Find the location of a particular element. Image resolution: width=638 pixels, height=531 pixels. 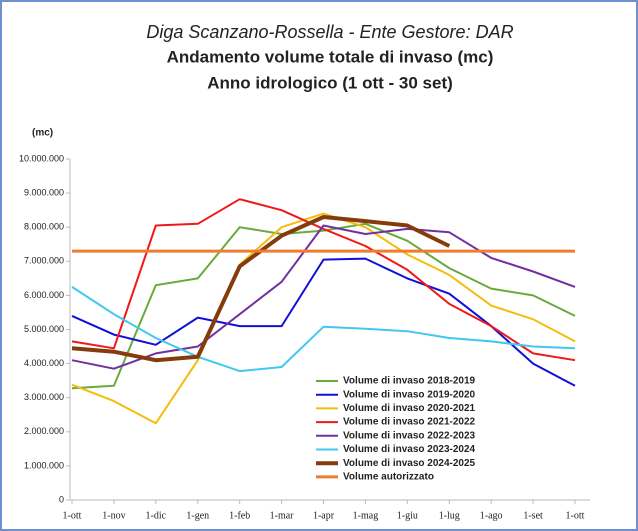

chart-title: Diga Scanzano-Rossella - Ente Gestore is located at coordinates (329, 32).